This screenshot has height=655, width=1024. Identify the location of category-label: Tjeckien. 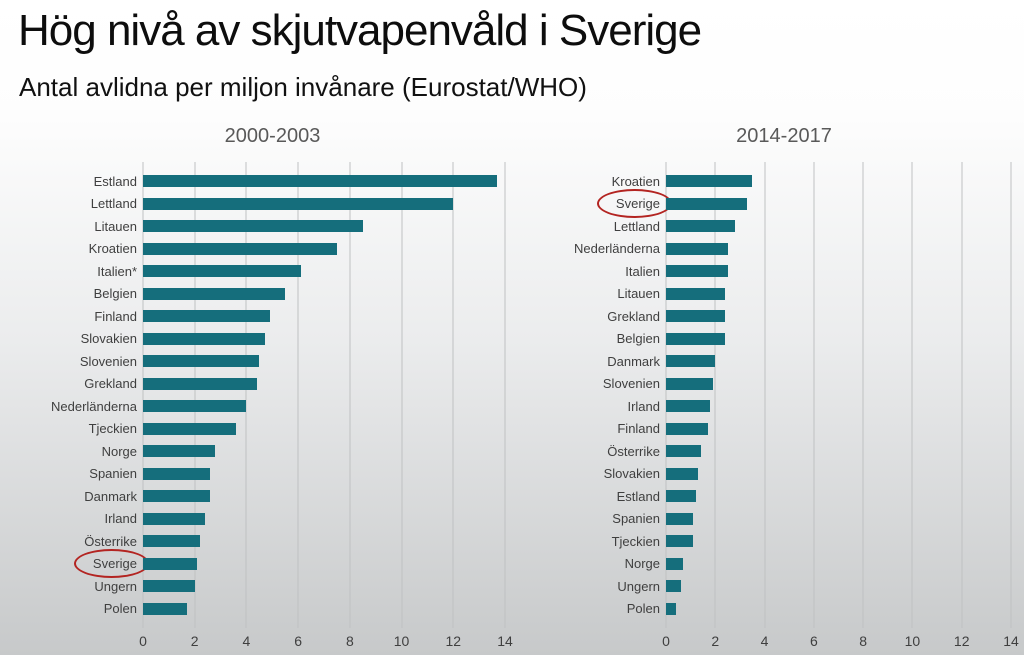
(635, 541).